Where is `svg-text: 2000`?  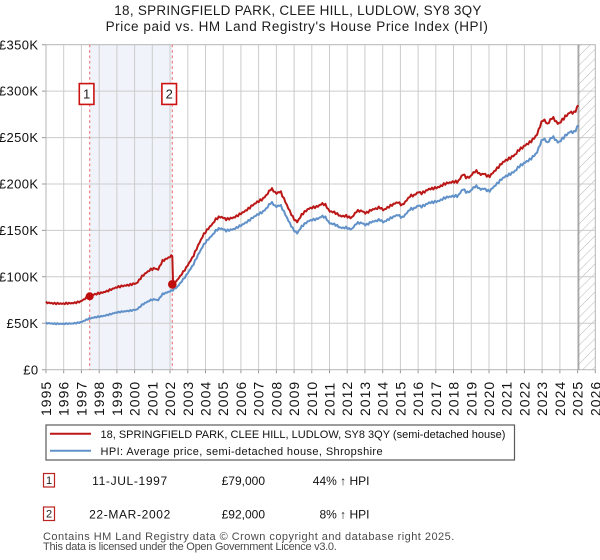 svg-text: 2000 is located at coordinates (135, 398).